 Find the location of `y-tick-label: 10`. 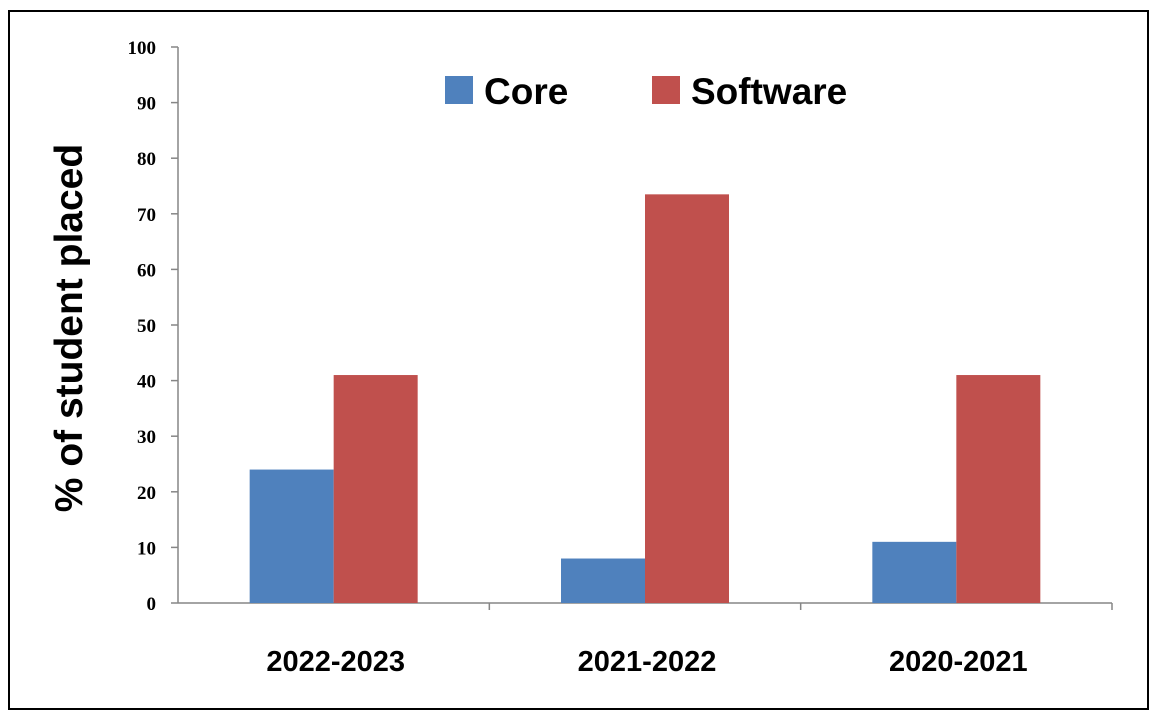

y-tick-label: 10 is located at coordinates (146, 548).